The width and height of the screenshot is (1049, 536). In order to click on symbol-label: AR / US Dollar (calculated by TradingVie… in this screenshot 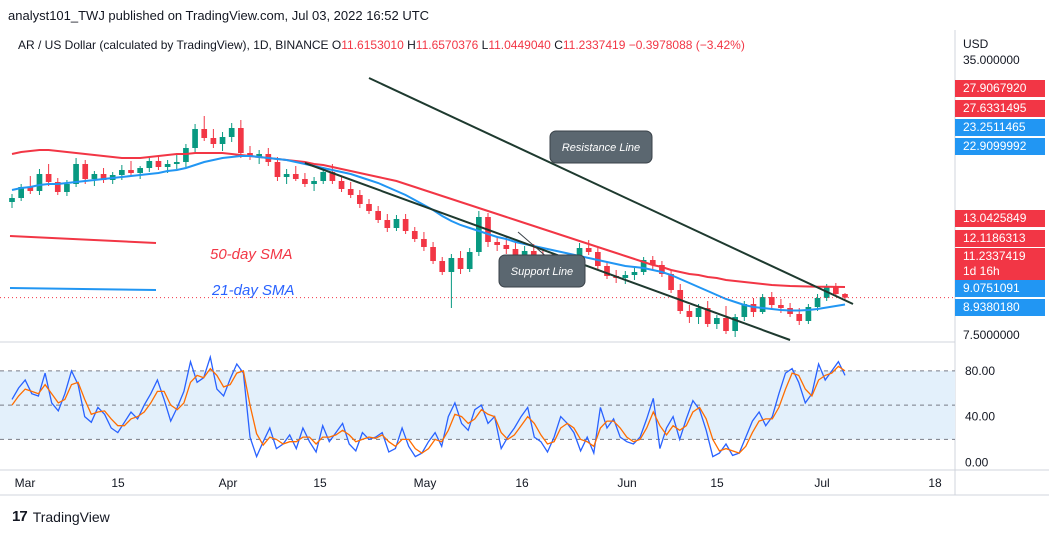, I will do `click(173, 45)`.